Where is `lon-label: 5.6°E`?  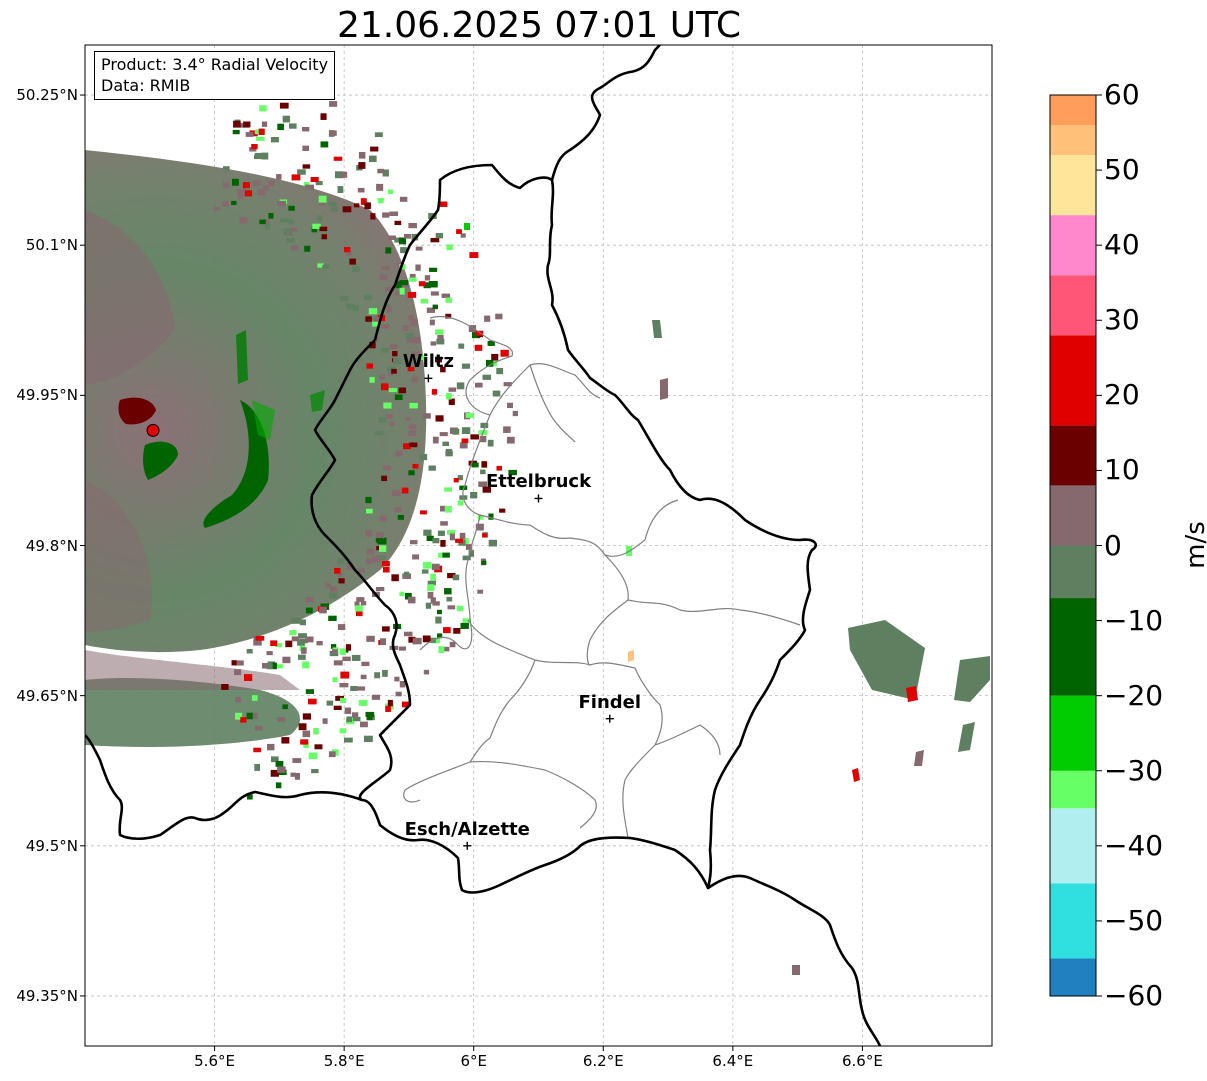
lon-label: 5.6°E is located at coordinates (214, 1061).